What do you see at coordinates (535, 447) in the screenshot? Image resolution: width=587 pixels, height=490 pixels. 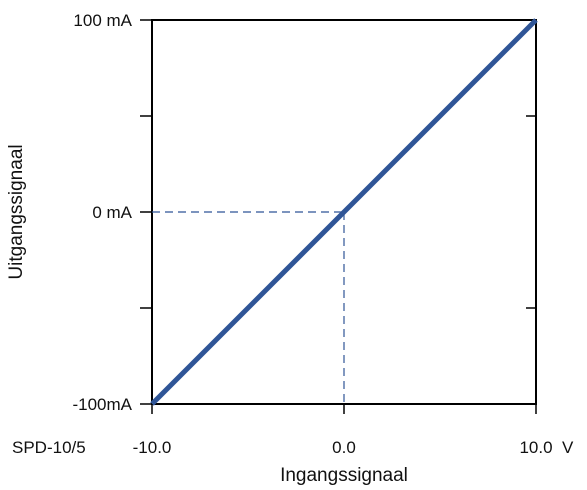 I see `x-tick-label-2: 10.0` at bounding box center [535, 447].